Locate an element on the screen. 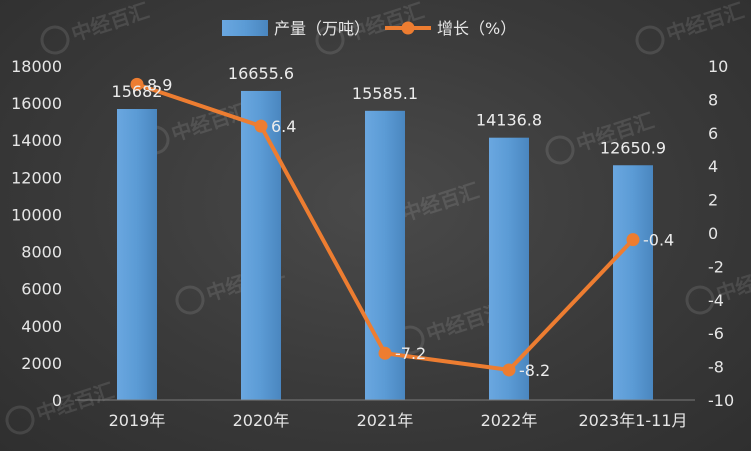 This screenshot has height=451, width=751. left-axis-tick-label: 4000 is located at coordinates (41, 326).